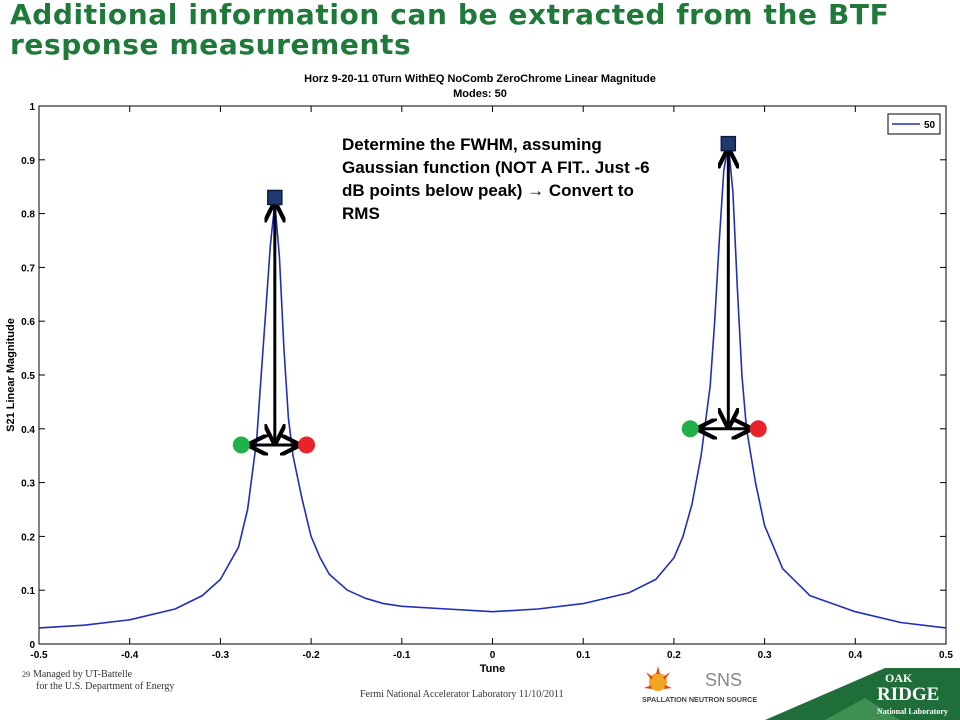  What do you see at coordinates (583, 655) in the screenshot?
I see `x-tick-label: 0.1` at bounding box center [583, 655].